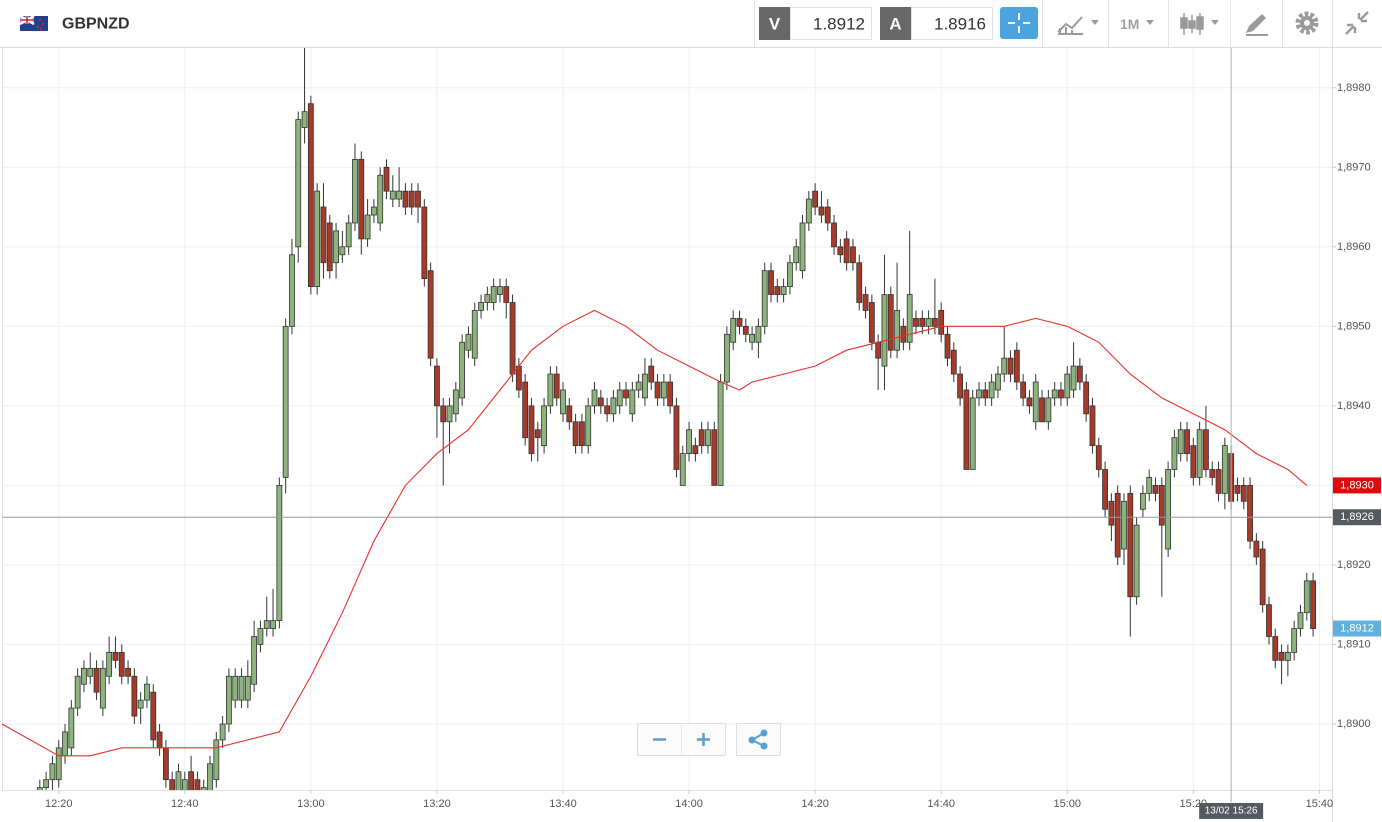 This screenshot has height=822, width=1382. Describe the element at coordinates (1199, 24) in the screenshot. I see `candle-style-button` at that location.